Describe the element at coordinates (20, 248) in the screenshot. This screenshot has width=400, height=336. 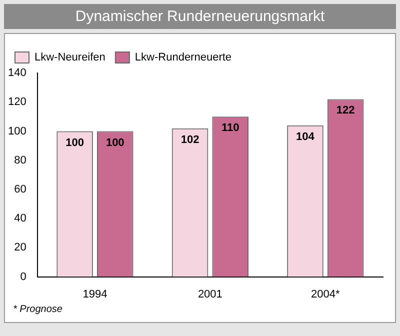
I see `y-tick-label: 20` at that location.